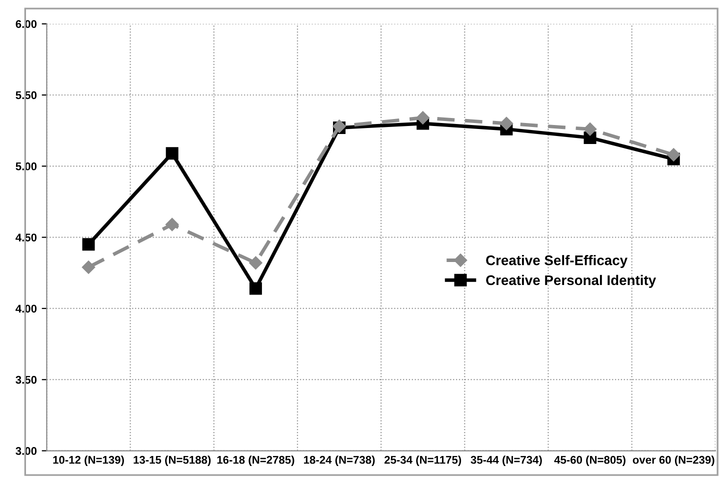  I want to click on x-tick-label: 10-12 (N=139), so click(88, 461).